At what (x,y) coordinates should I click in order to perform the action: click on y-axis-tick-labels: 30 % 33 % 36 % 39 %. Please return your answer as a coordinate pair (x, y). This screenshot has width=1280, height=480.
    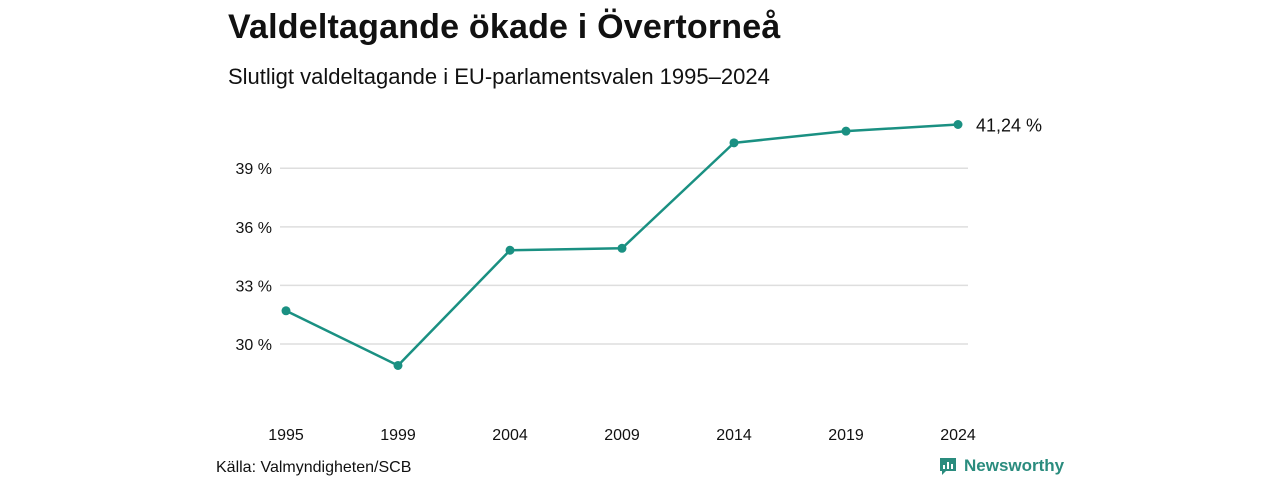
    Looking at the image, I should click on (254, 257).